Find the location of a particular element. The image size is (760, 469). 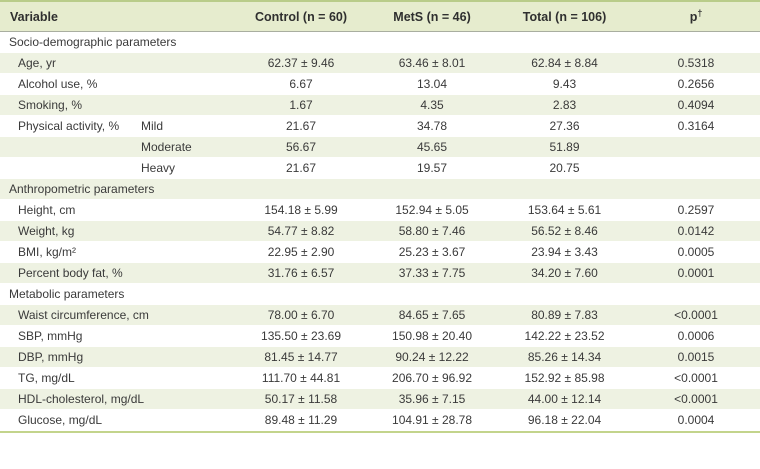

control-value: 54.77 ± 8.82 is located at coordinates (301, 231).